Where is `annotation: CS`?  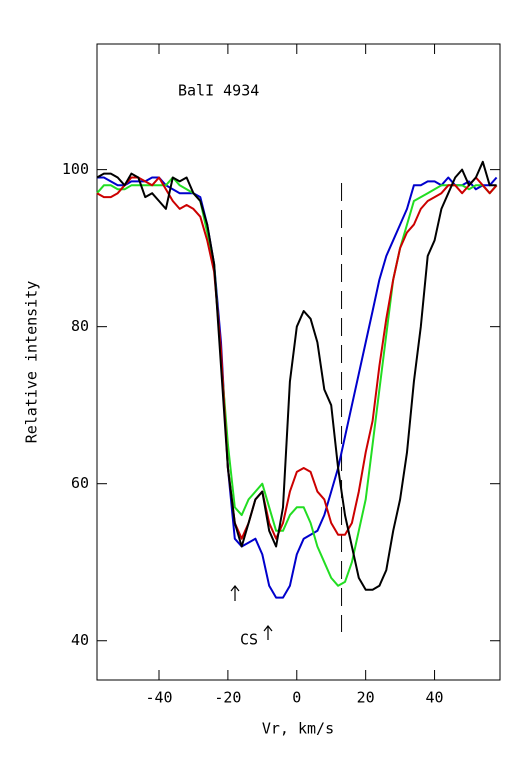
annotation: CS is located at coordinates (249, 640).